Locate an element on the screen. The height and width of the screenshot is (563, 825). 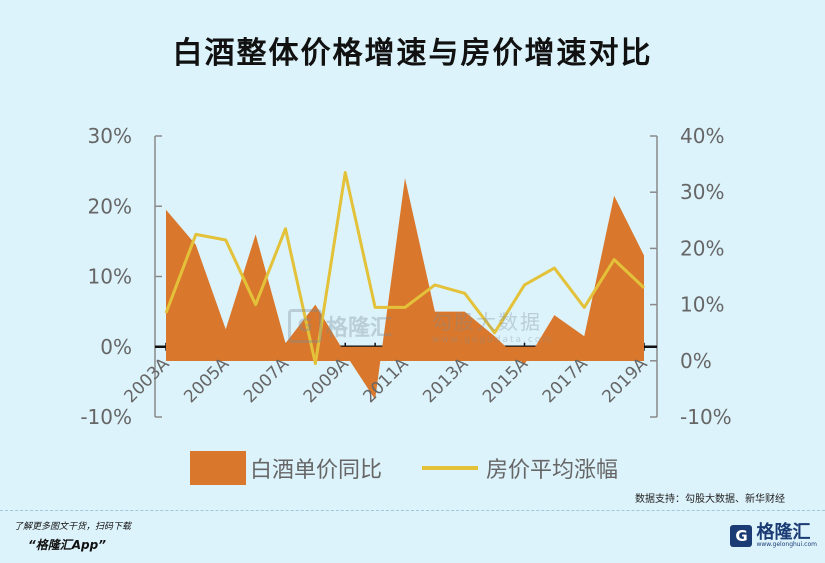
right-axis-ticks: 40% 30% 20% 10% 0% -10% is located at coordinates (706, 276).